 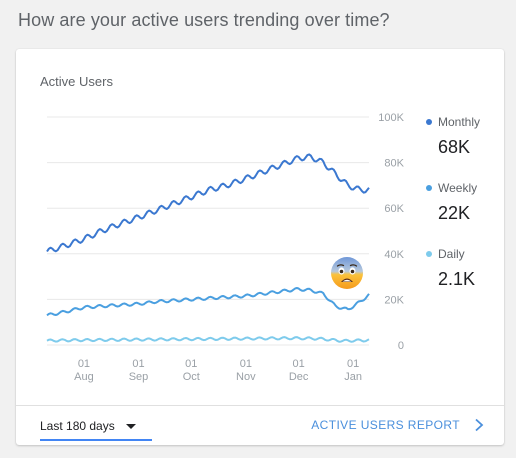 What do you see at coordinates (385, 425) in the screenshot?
I see `report-link-label: ACTIVE USERS REPORT` at bounding box center [385, 425].